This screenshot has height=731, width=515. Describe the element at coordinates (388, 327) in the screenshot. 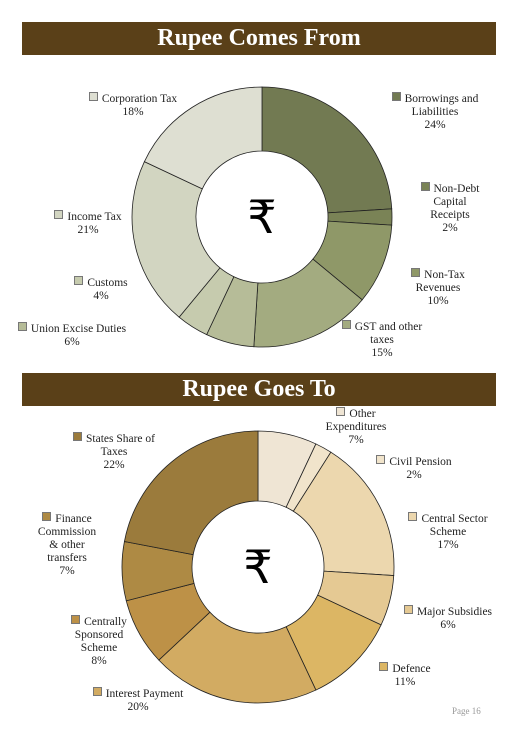

I see `slice-label-text: GST and other` at that location.